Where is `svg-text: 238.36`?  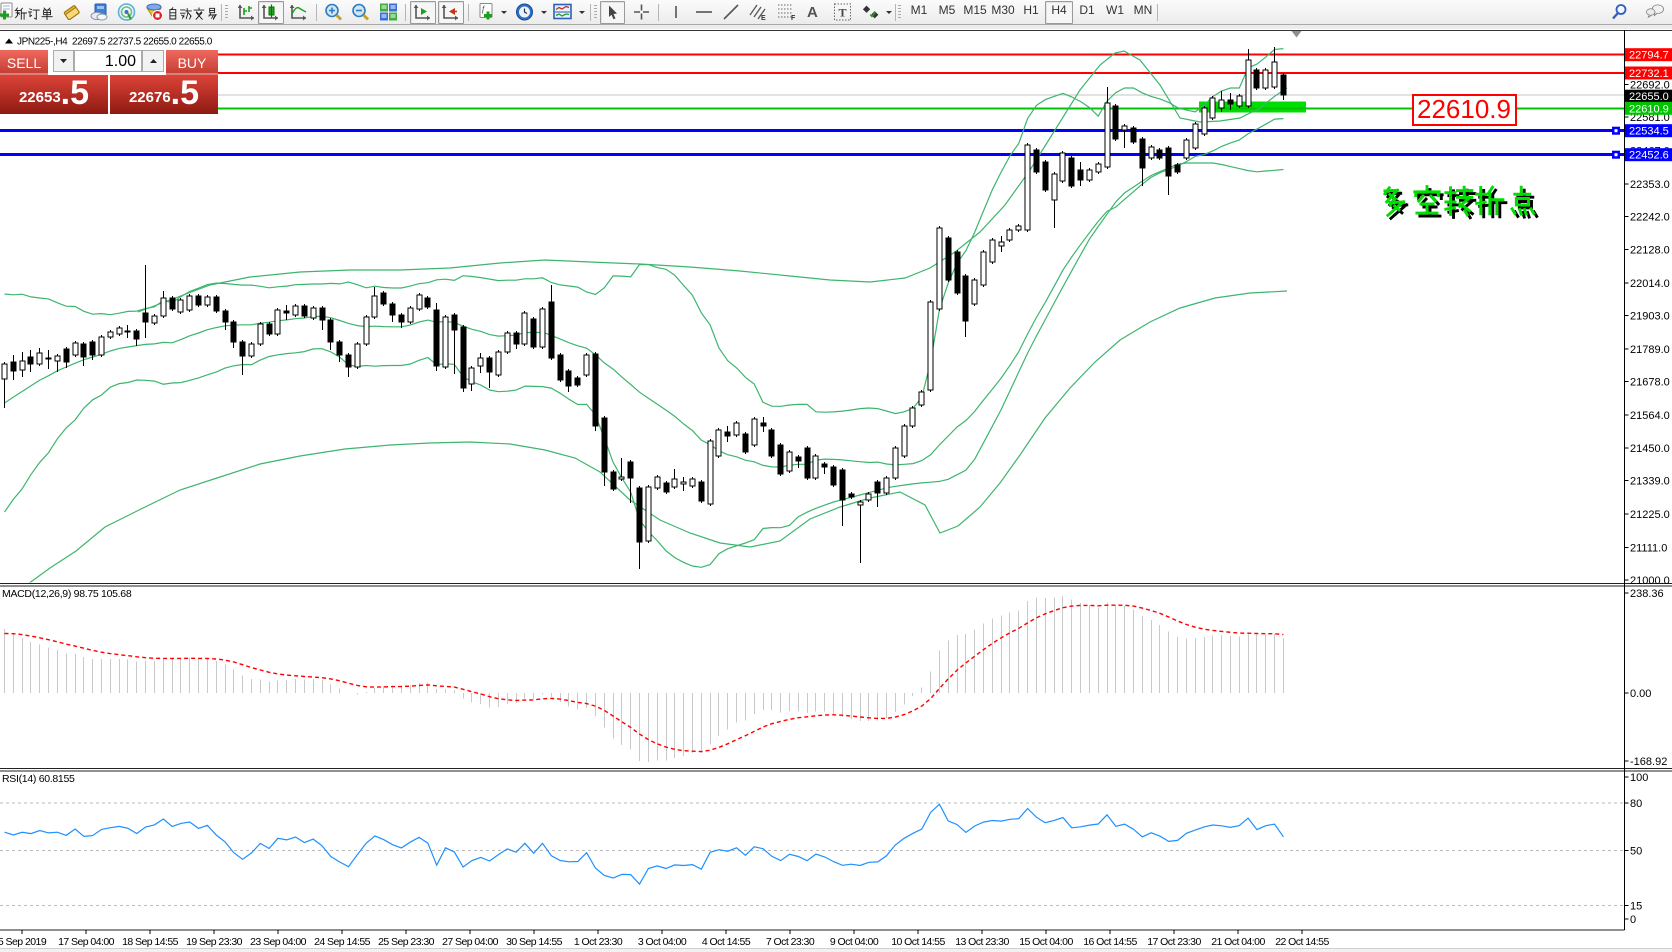 svg-text: 238.36 is located at coordinates (1647, 594).